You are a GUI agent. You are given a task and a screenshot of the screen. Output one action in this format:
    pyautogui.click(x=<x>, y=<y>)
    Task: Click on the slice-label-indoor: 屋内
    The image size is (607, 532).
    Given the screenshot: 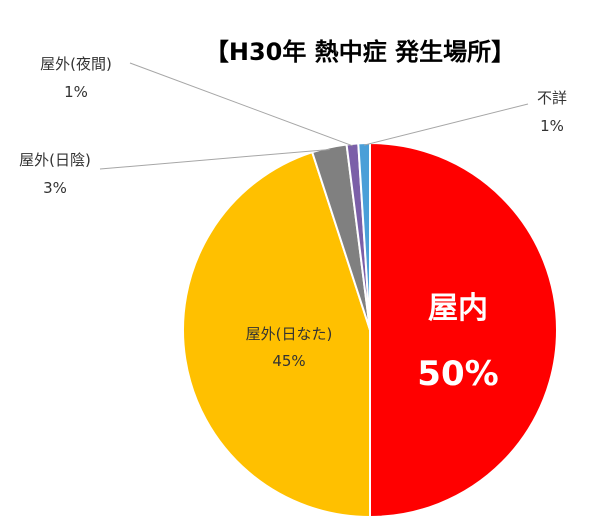 What is the action you would take?
    pyautogui.click(x=458, y=308)
    